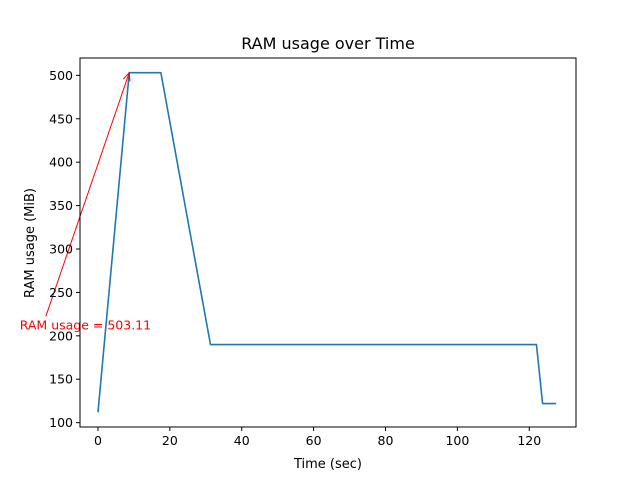 The height and width of the screenshot is (480, 640). What do you see at coordinates (61, 249) in the screenshot?
I see `y-tick-label: 300` at bounding box center [61, 249].